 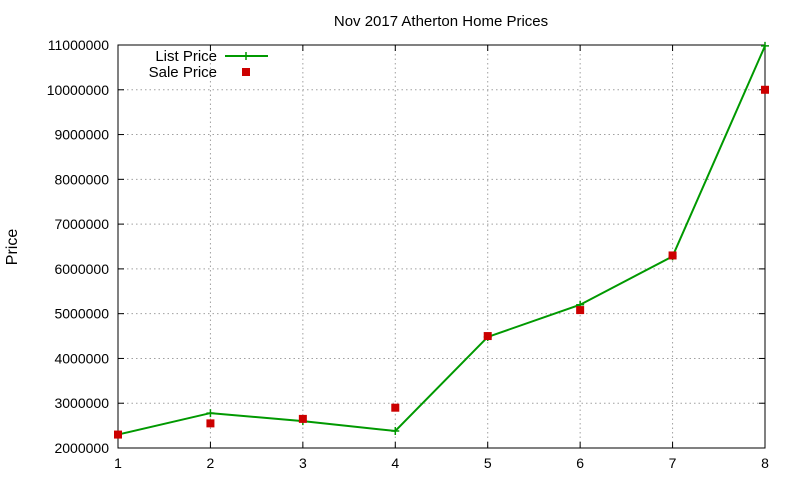 What do you see at coordinates (81, 314) in the screenshot?
I see `y-tick-label-3: 5000000` at bounding box center [81, 314].